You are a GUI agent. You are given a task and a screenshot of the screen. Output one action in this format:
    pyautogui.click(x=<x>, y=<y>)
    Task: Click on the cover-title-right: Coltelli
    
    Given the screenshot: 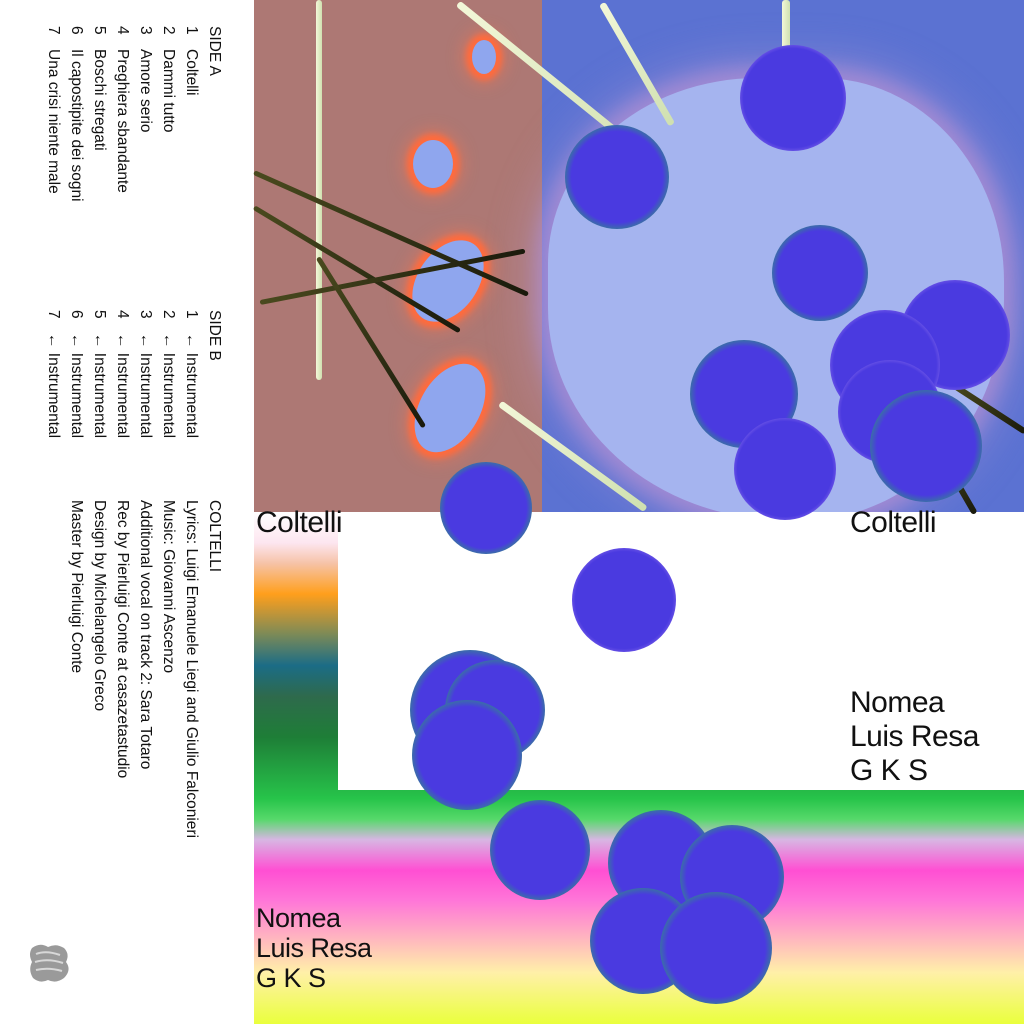 What is the action you would take?
    pyautogui.click(x=893, y=522)
    